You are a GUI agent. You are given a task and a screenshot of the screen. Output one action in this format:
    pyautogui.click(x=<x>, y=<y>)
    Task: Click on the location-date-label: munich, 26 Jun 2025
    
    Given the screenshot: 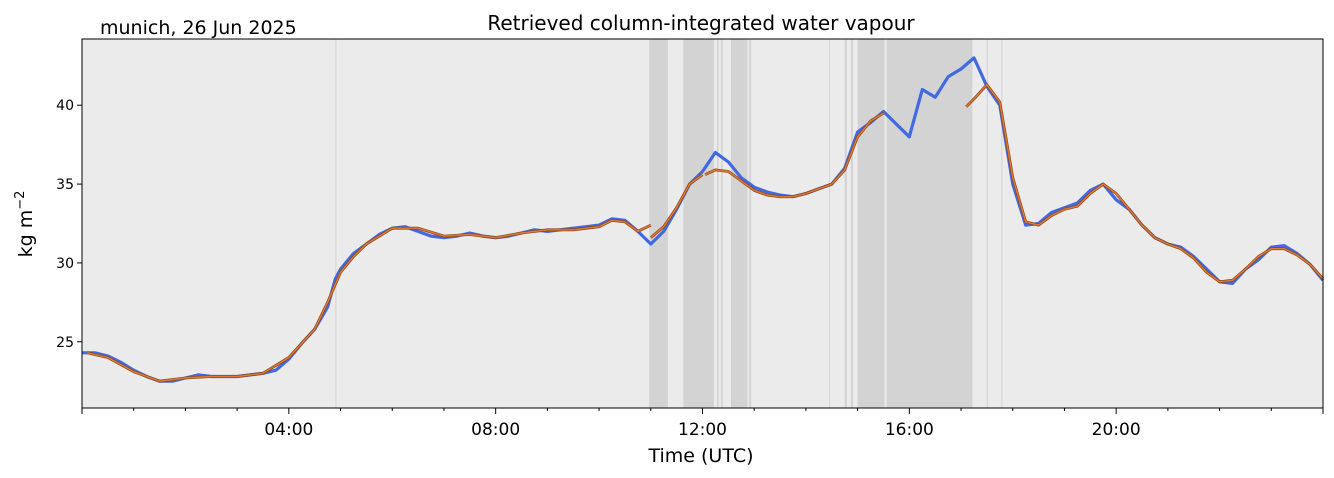 What is the action you would take?
    pyautogui.click(x=198, y=28)
    